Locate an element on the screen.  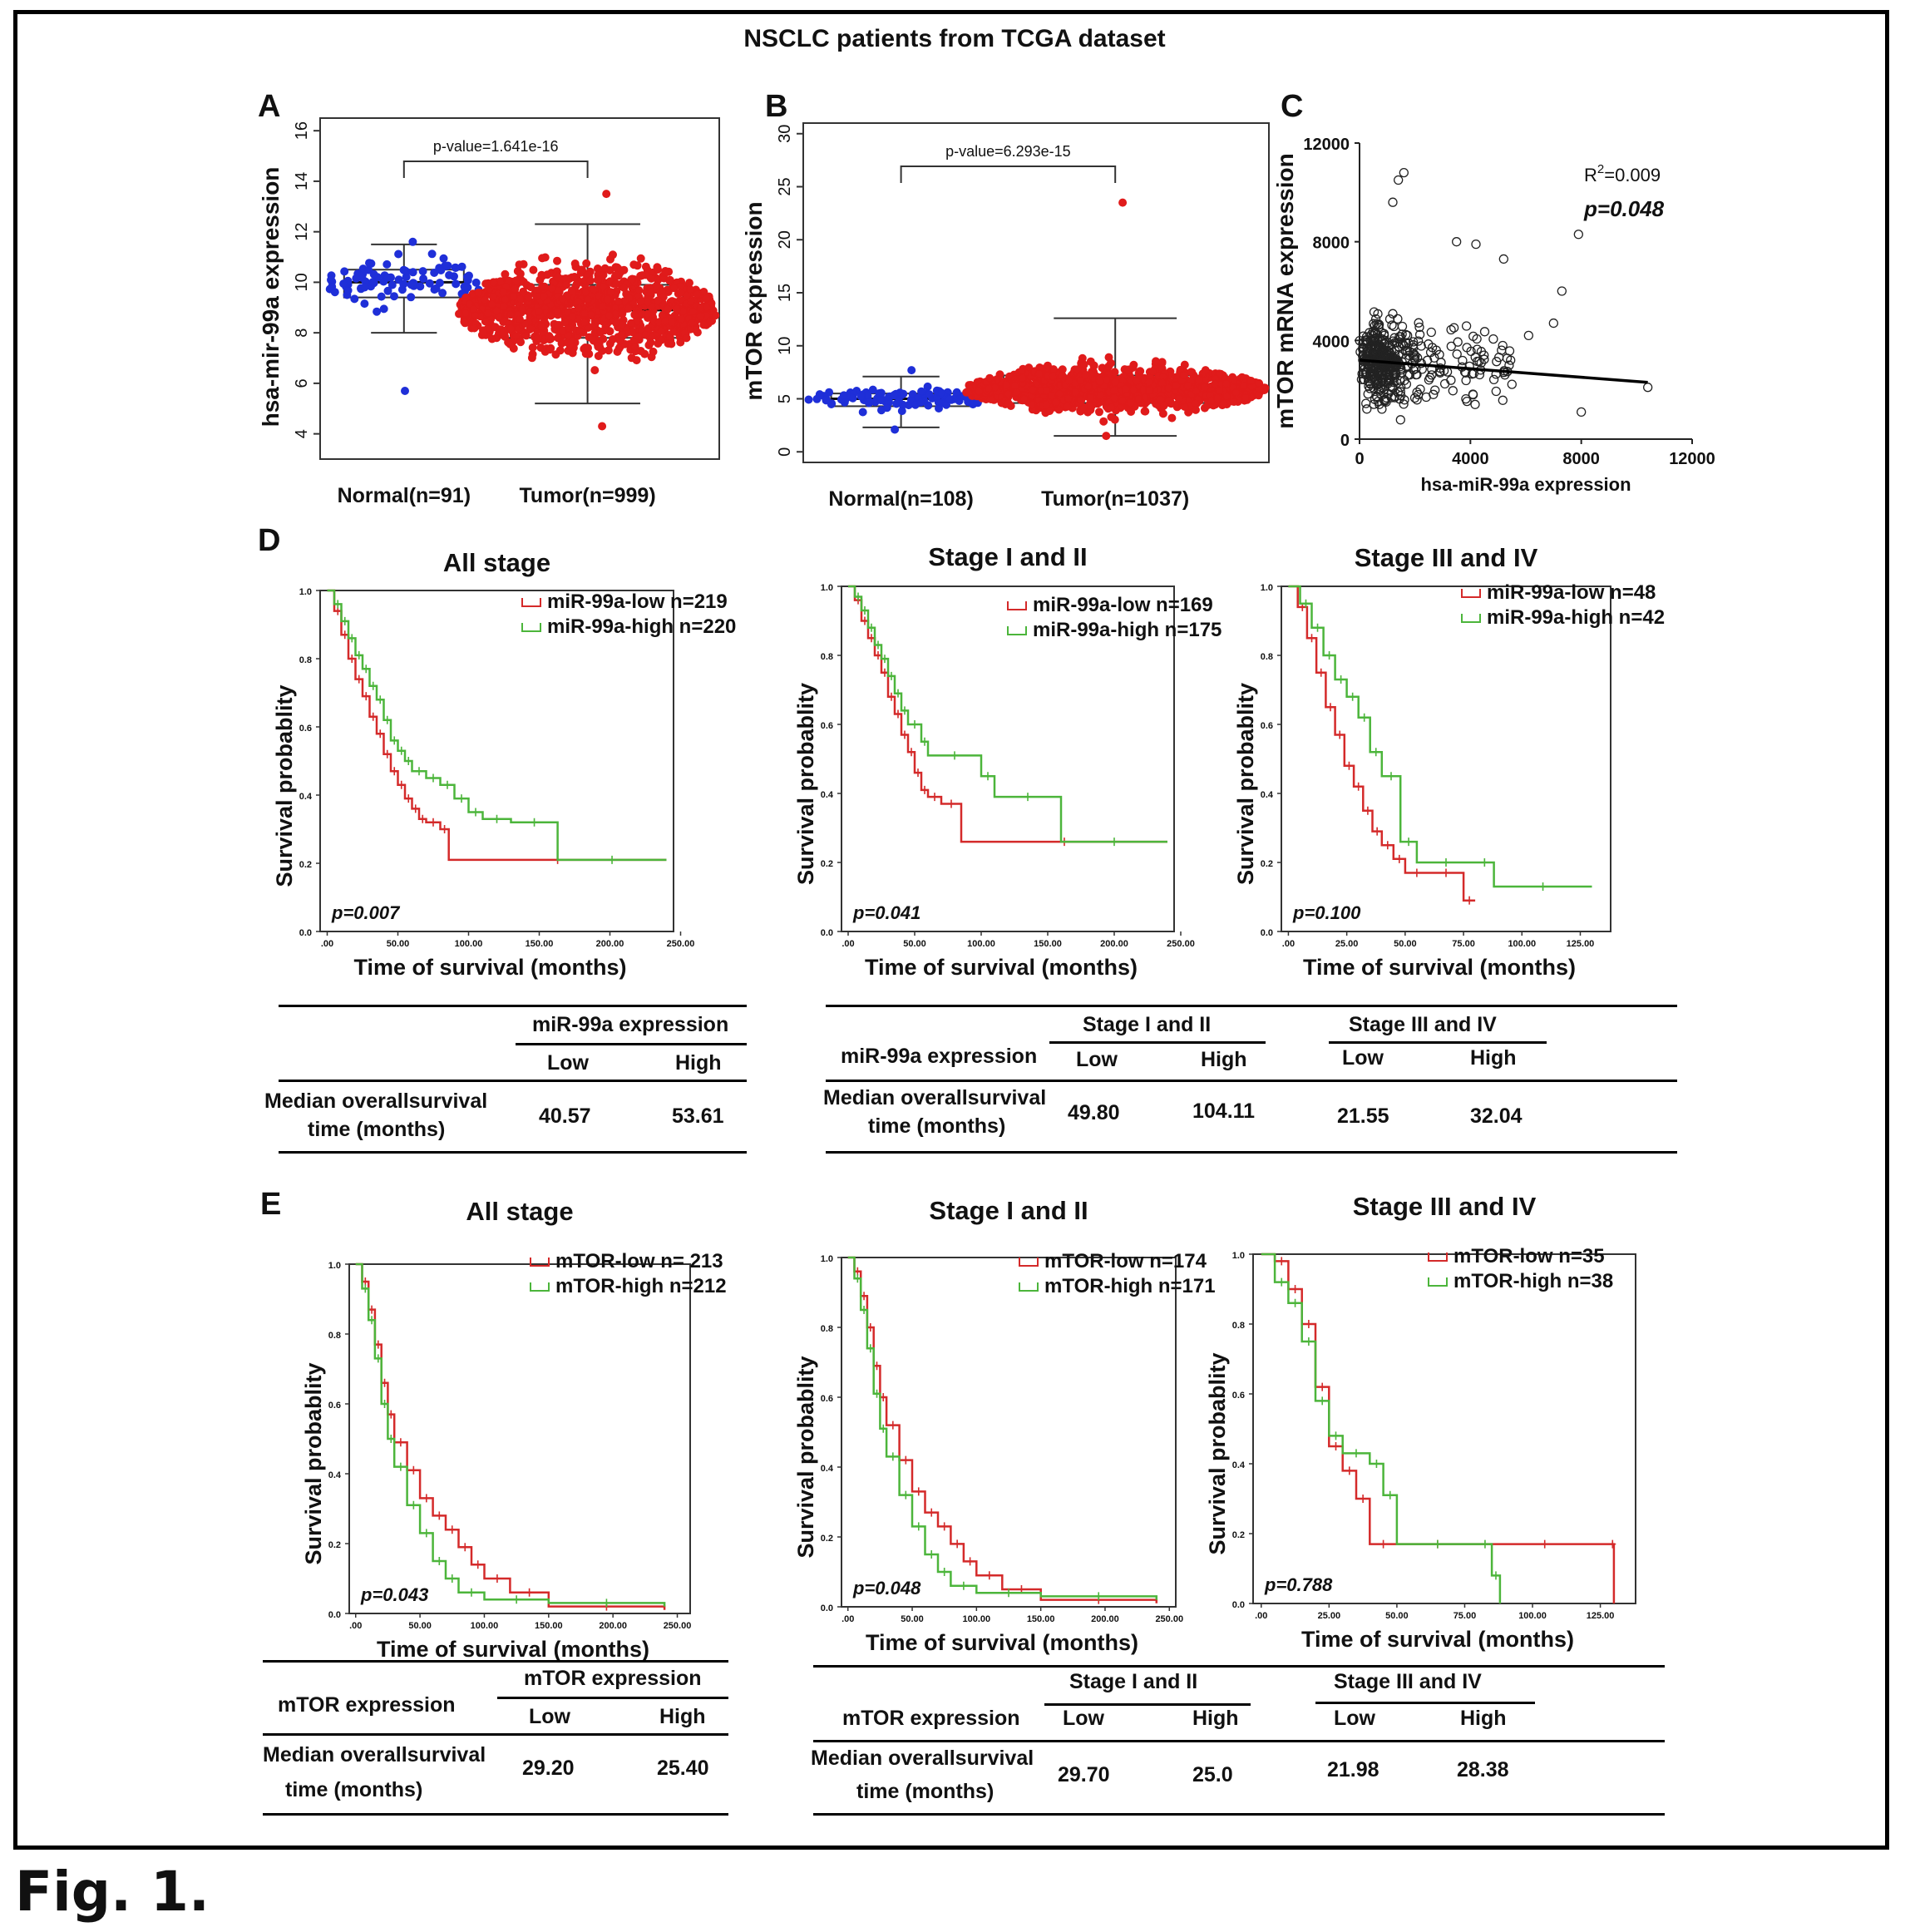
table-row-header: mTOR expression is located at coordinates (931, 1718).